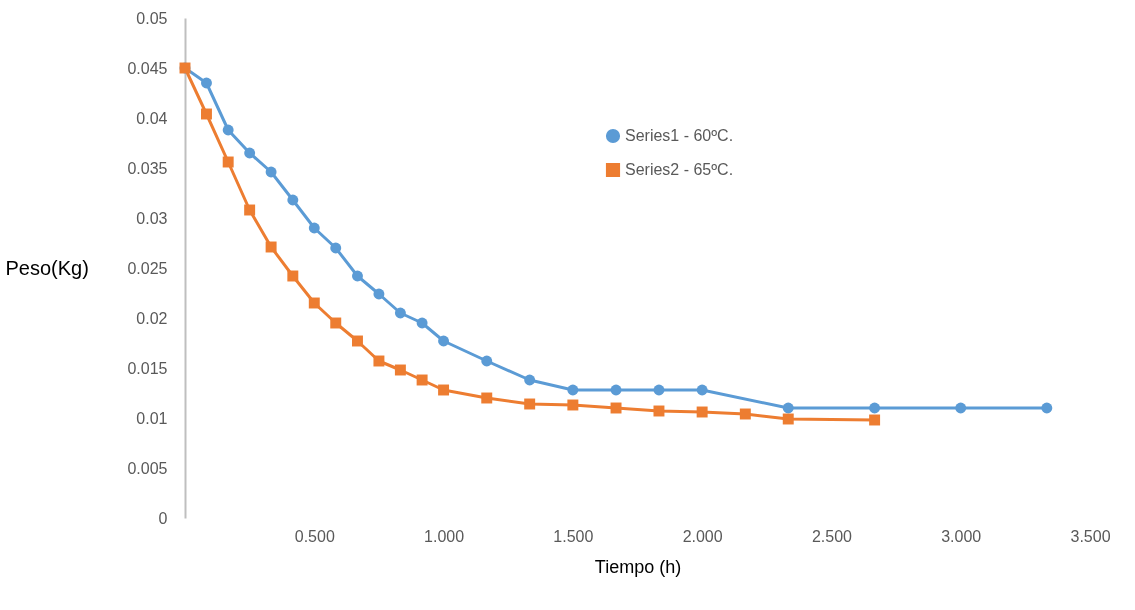  What do you see at coordinates (679, 169) in the screenshot?
I see `legend-label: Series2 - 65ºC.` at bounding box center [679, 169].